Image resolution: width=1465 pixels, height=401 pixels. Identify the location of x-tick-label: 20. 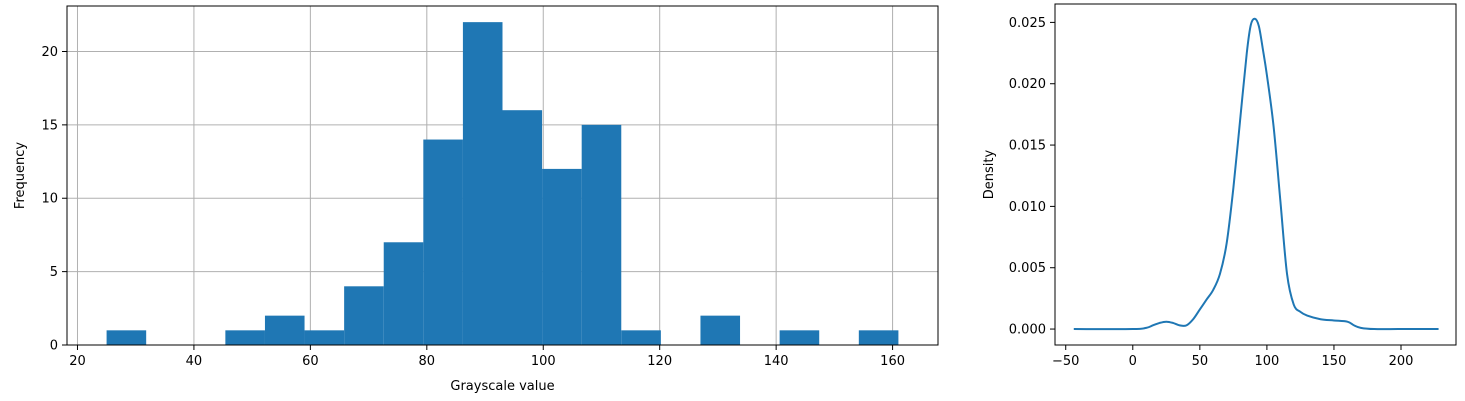
(77, 361).